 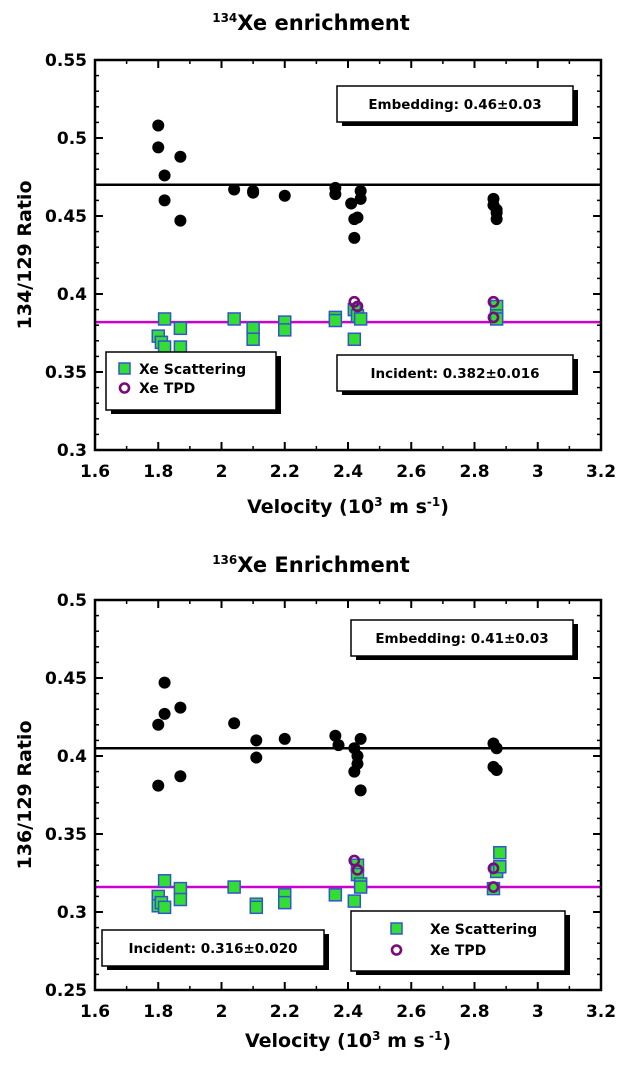 What do you see at coordinates (311, 23) in the screenshot?
I see `chart-title: 134Xe enrichment` at bounding box center [311, 23].